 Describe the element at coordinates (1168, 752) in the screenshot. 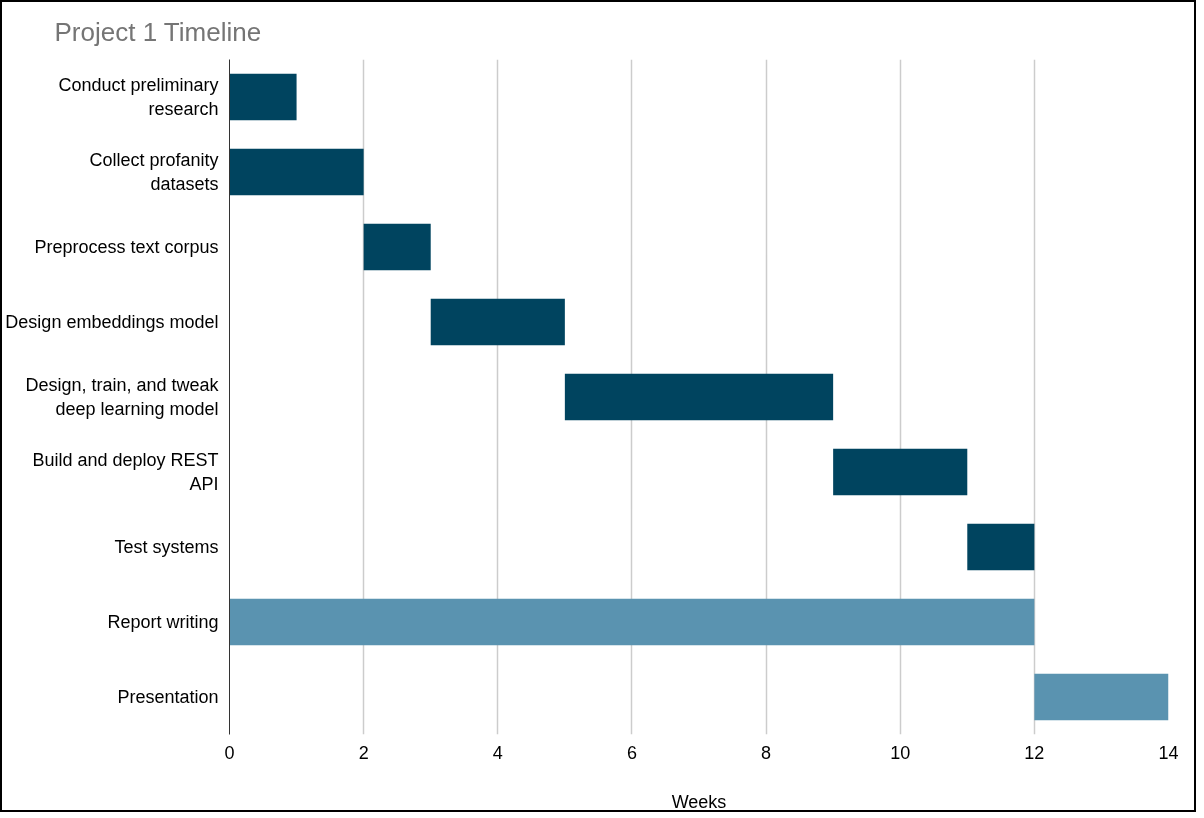

I see `x-tick-label: 14` at that location.